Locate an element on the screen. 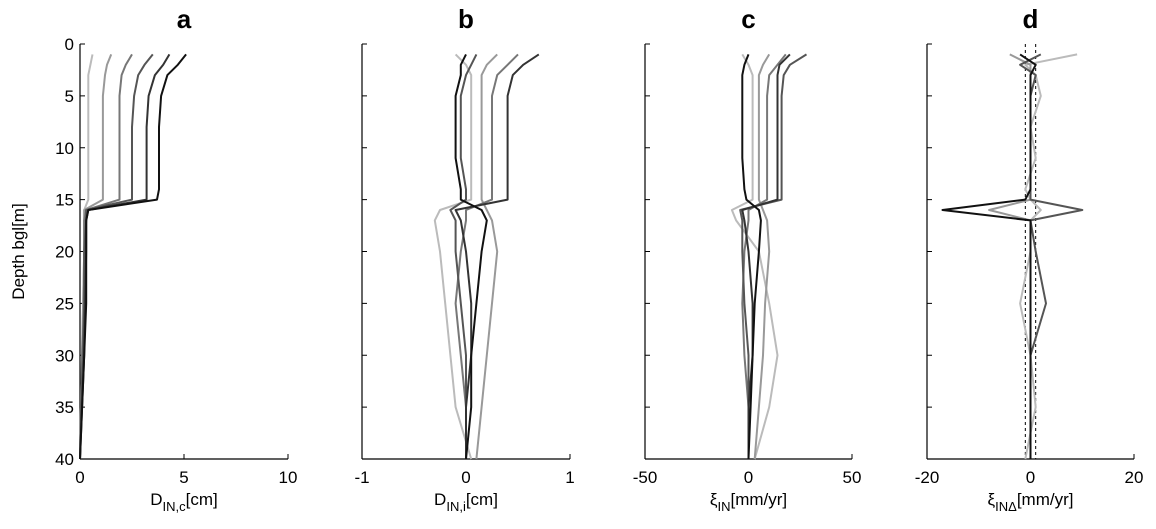  y-tick-label: 40 is located at coordinates (64, 459).